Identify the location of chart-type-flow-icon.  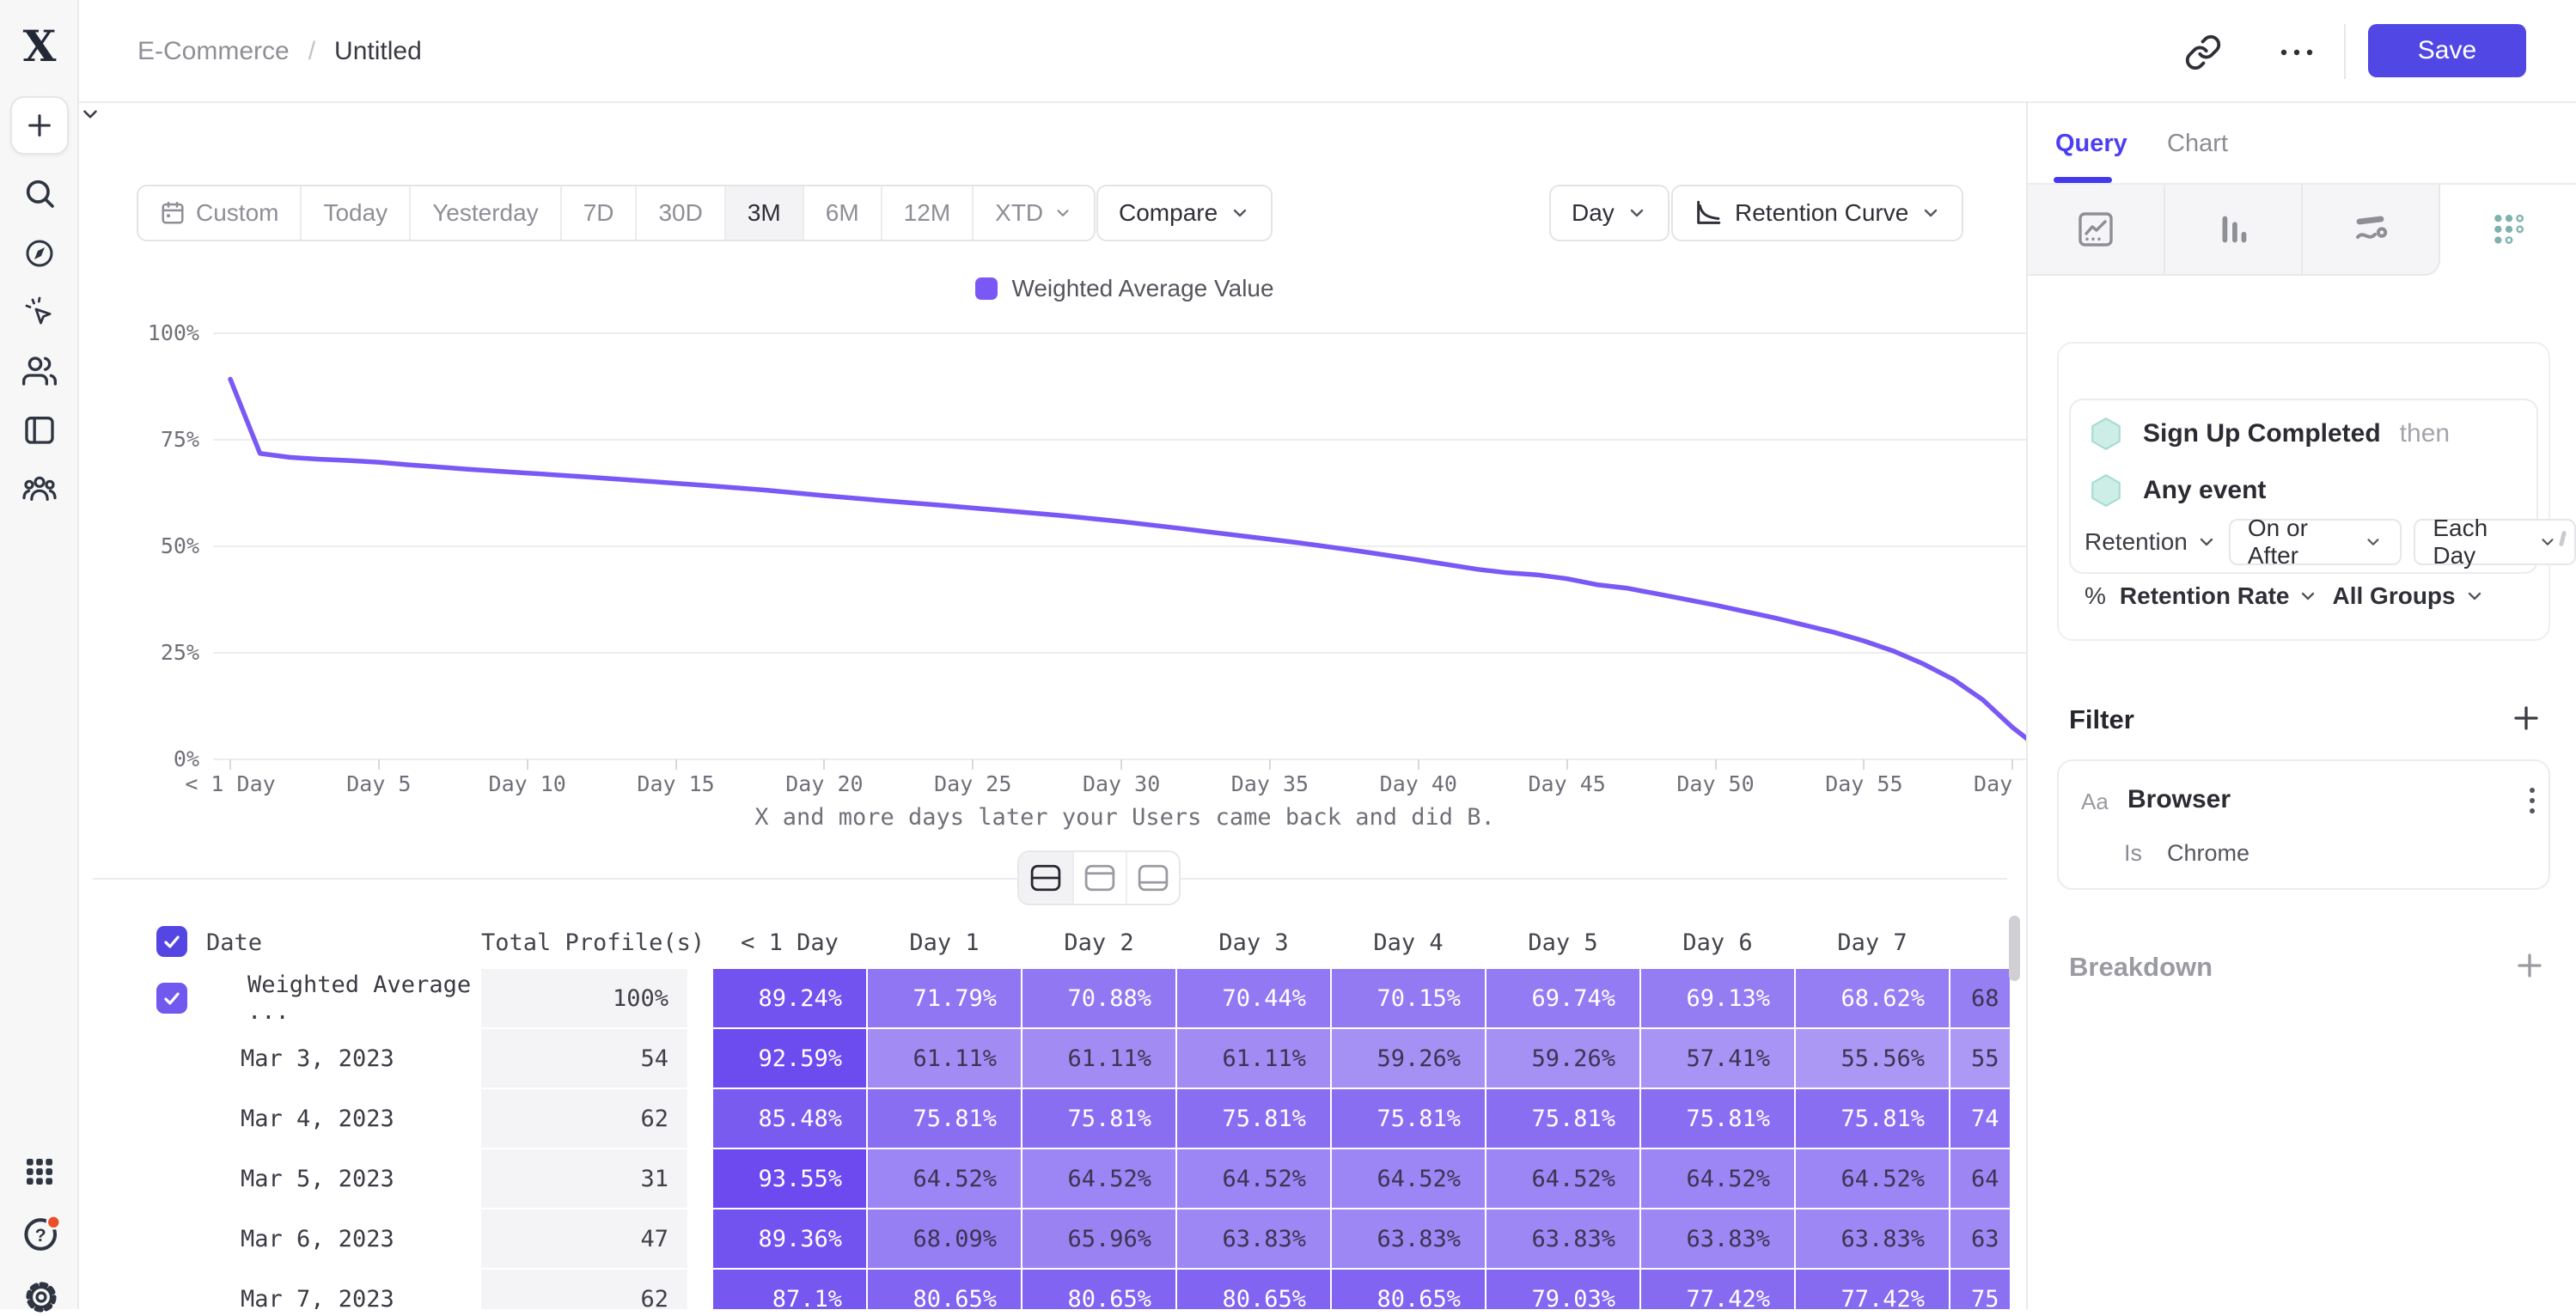
(2371, 230).